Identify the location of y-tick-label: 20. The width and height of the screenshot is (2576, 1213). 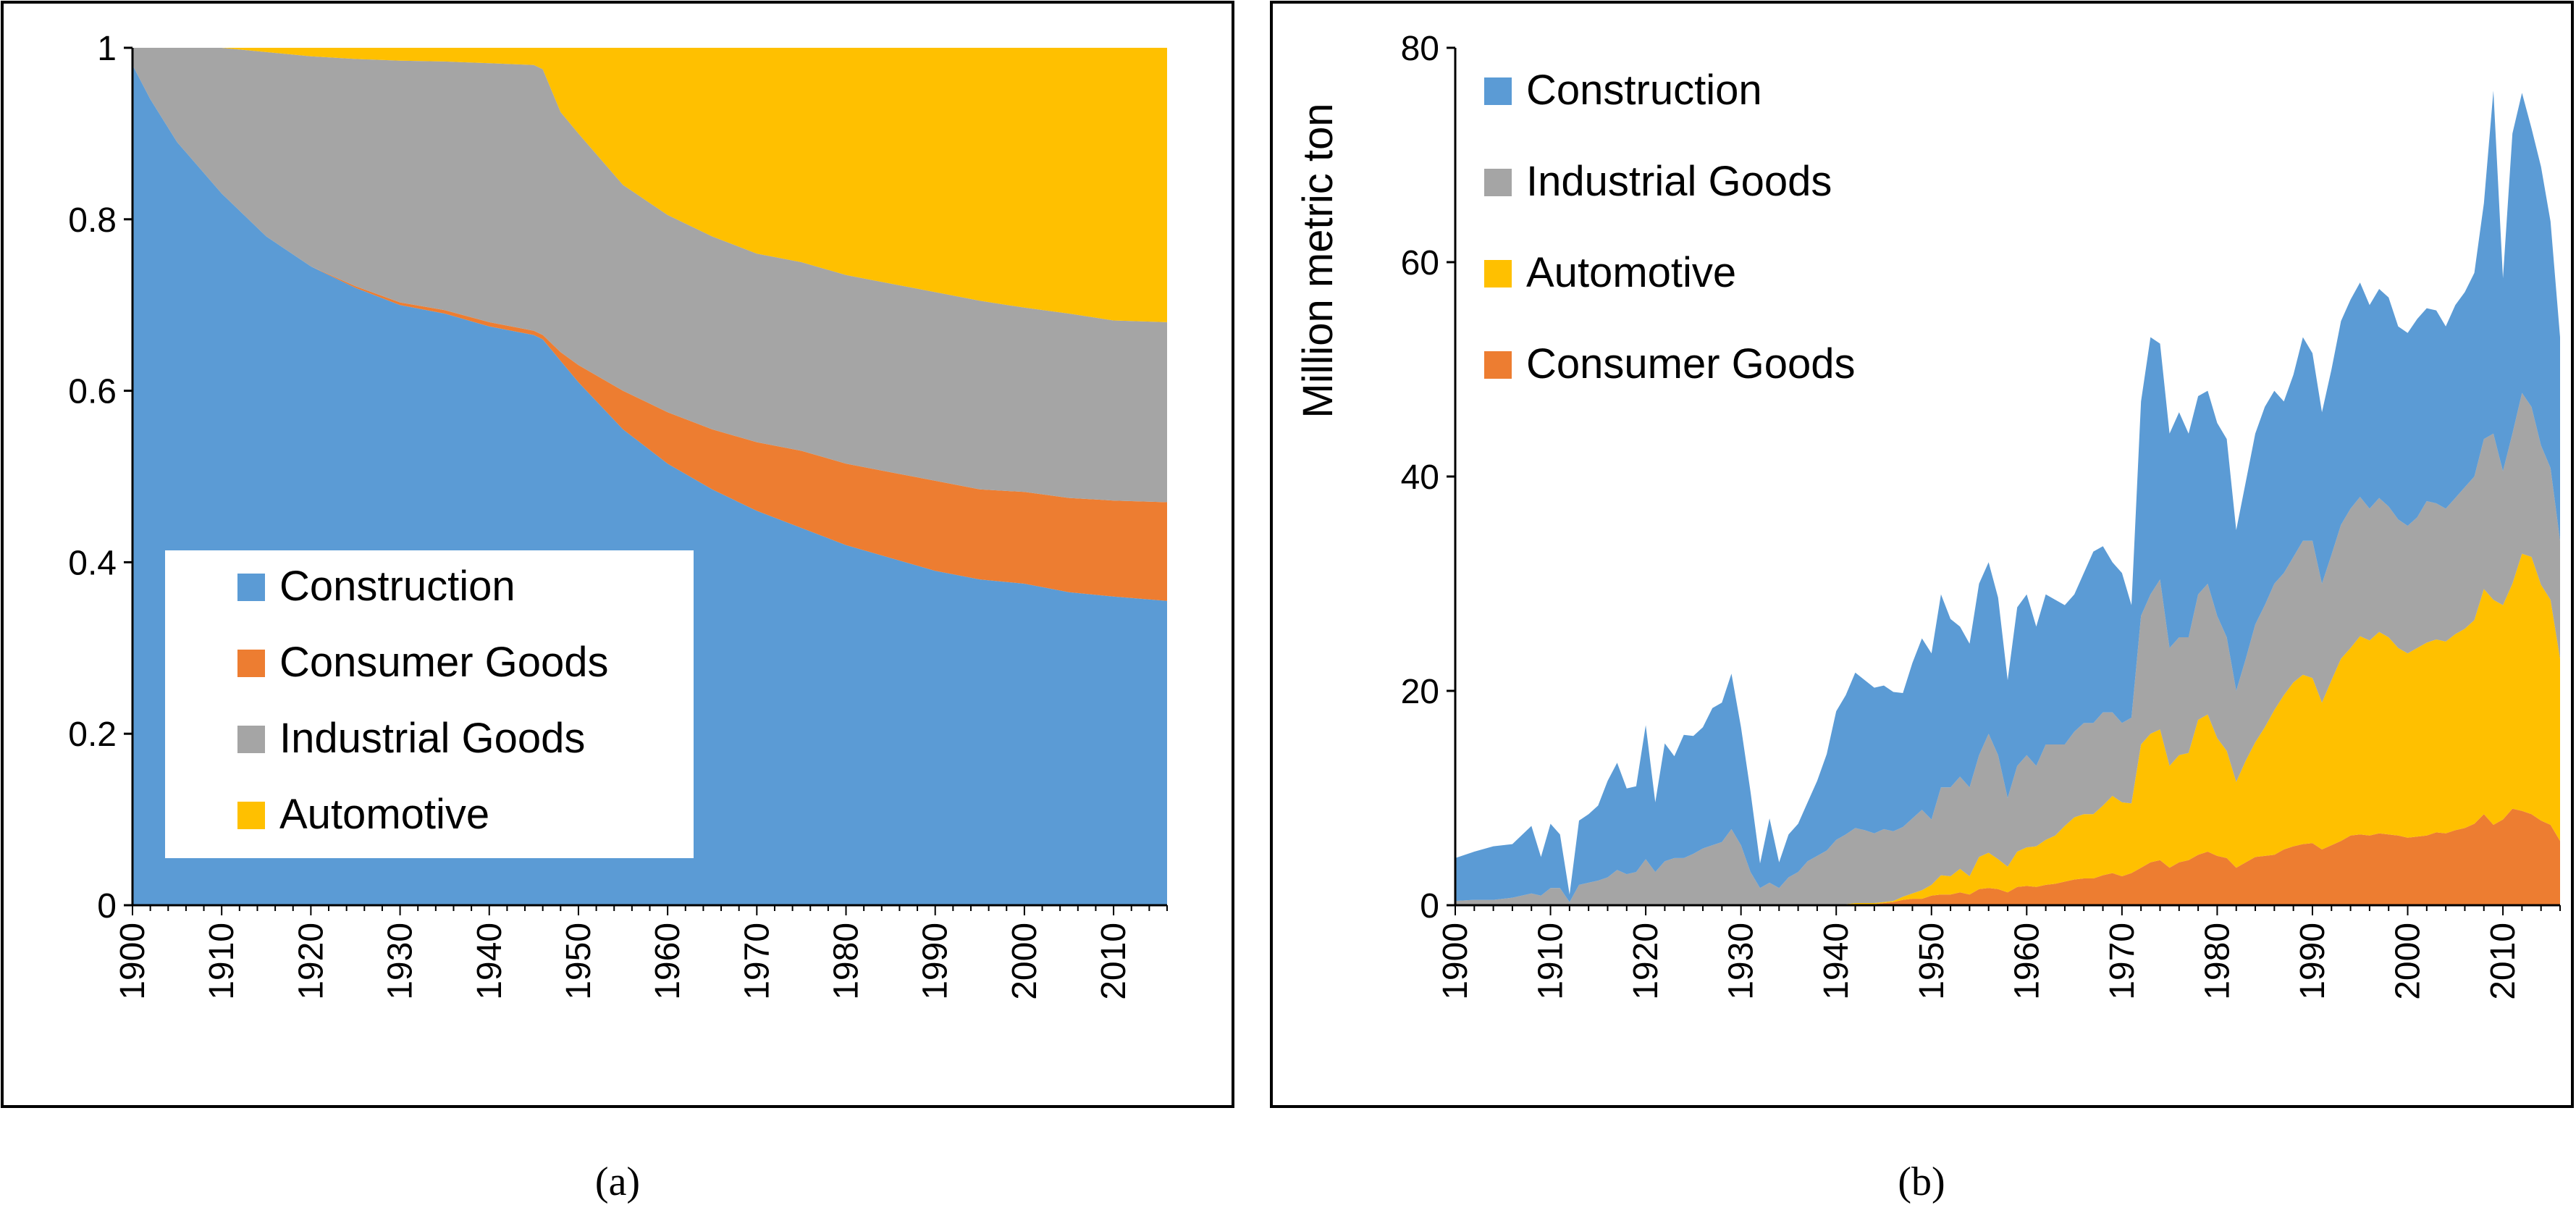
(1420, 692).